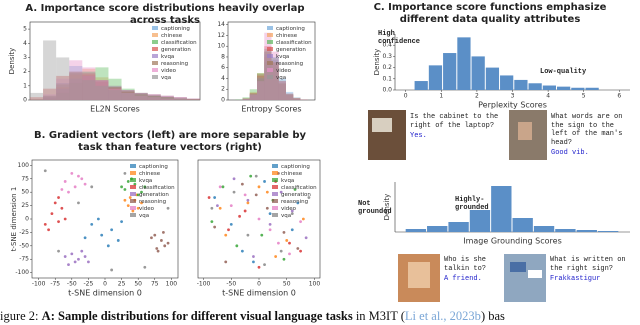 Image resolution: width=640 pixels, height=325 pixels. What do you see at coordinates (25, 205) in the screenshot?
I see `y-tick-label: 25` at bounding box center [25, 205].